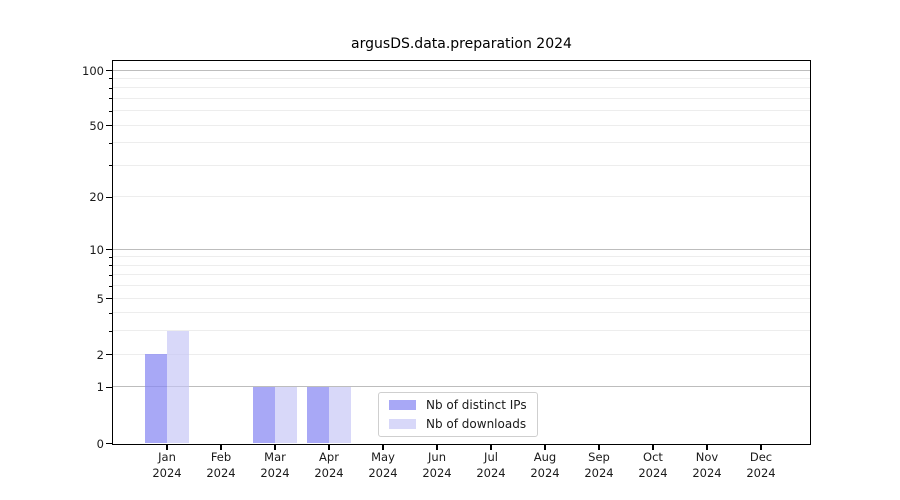  Describe the element at coordinates (100, 298) in the screenshot. I see `y-tick-label: 5` at that location.